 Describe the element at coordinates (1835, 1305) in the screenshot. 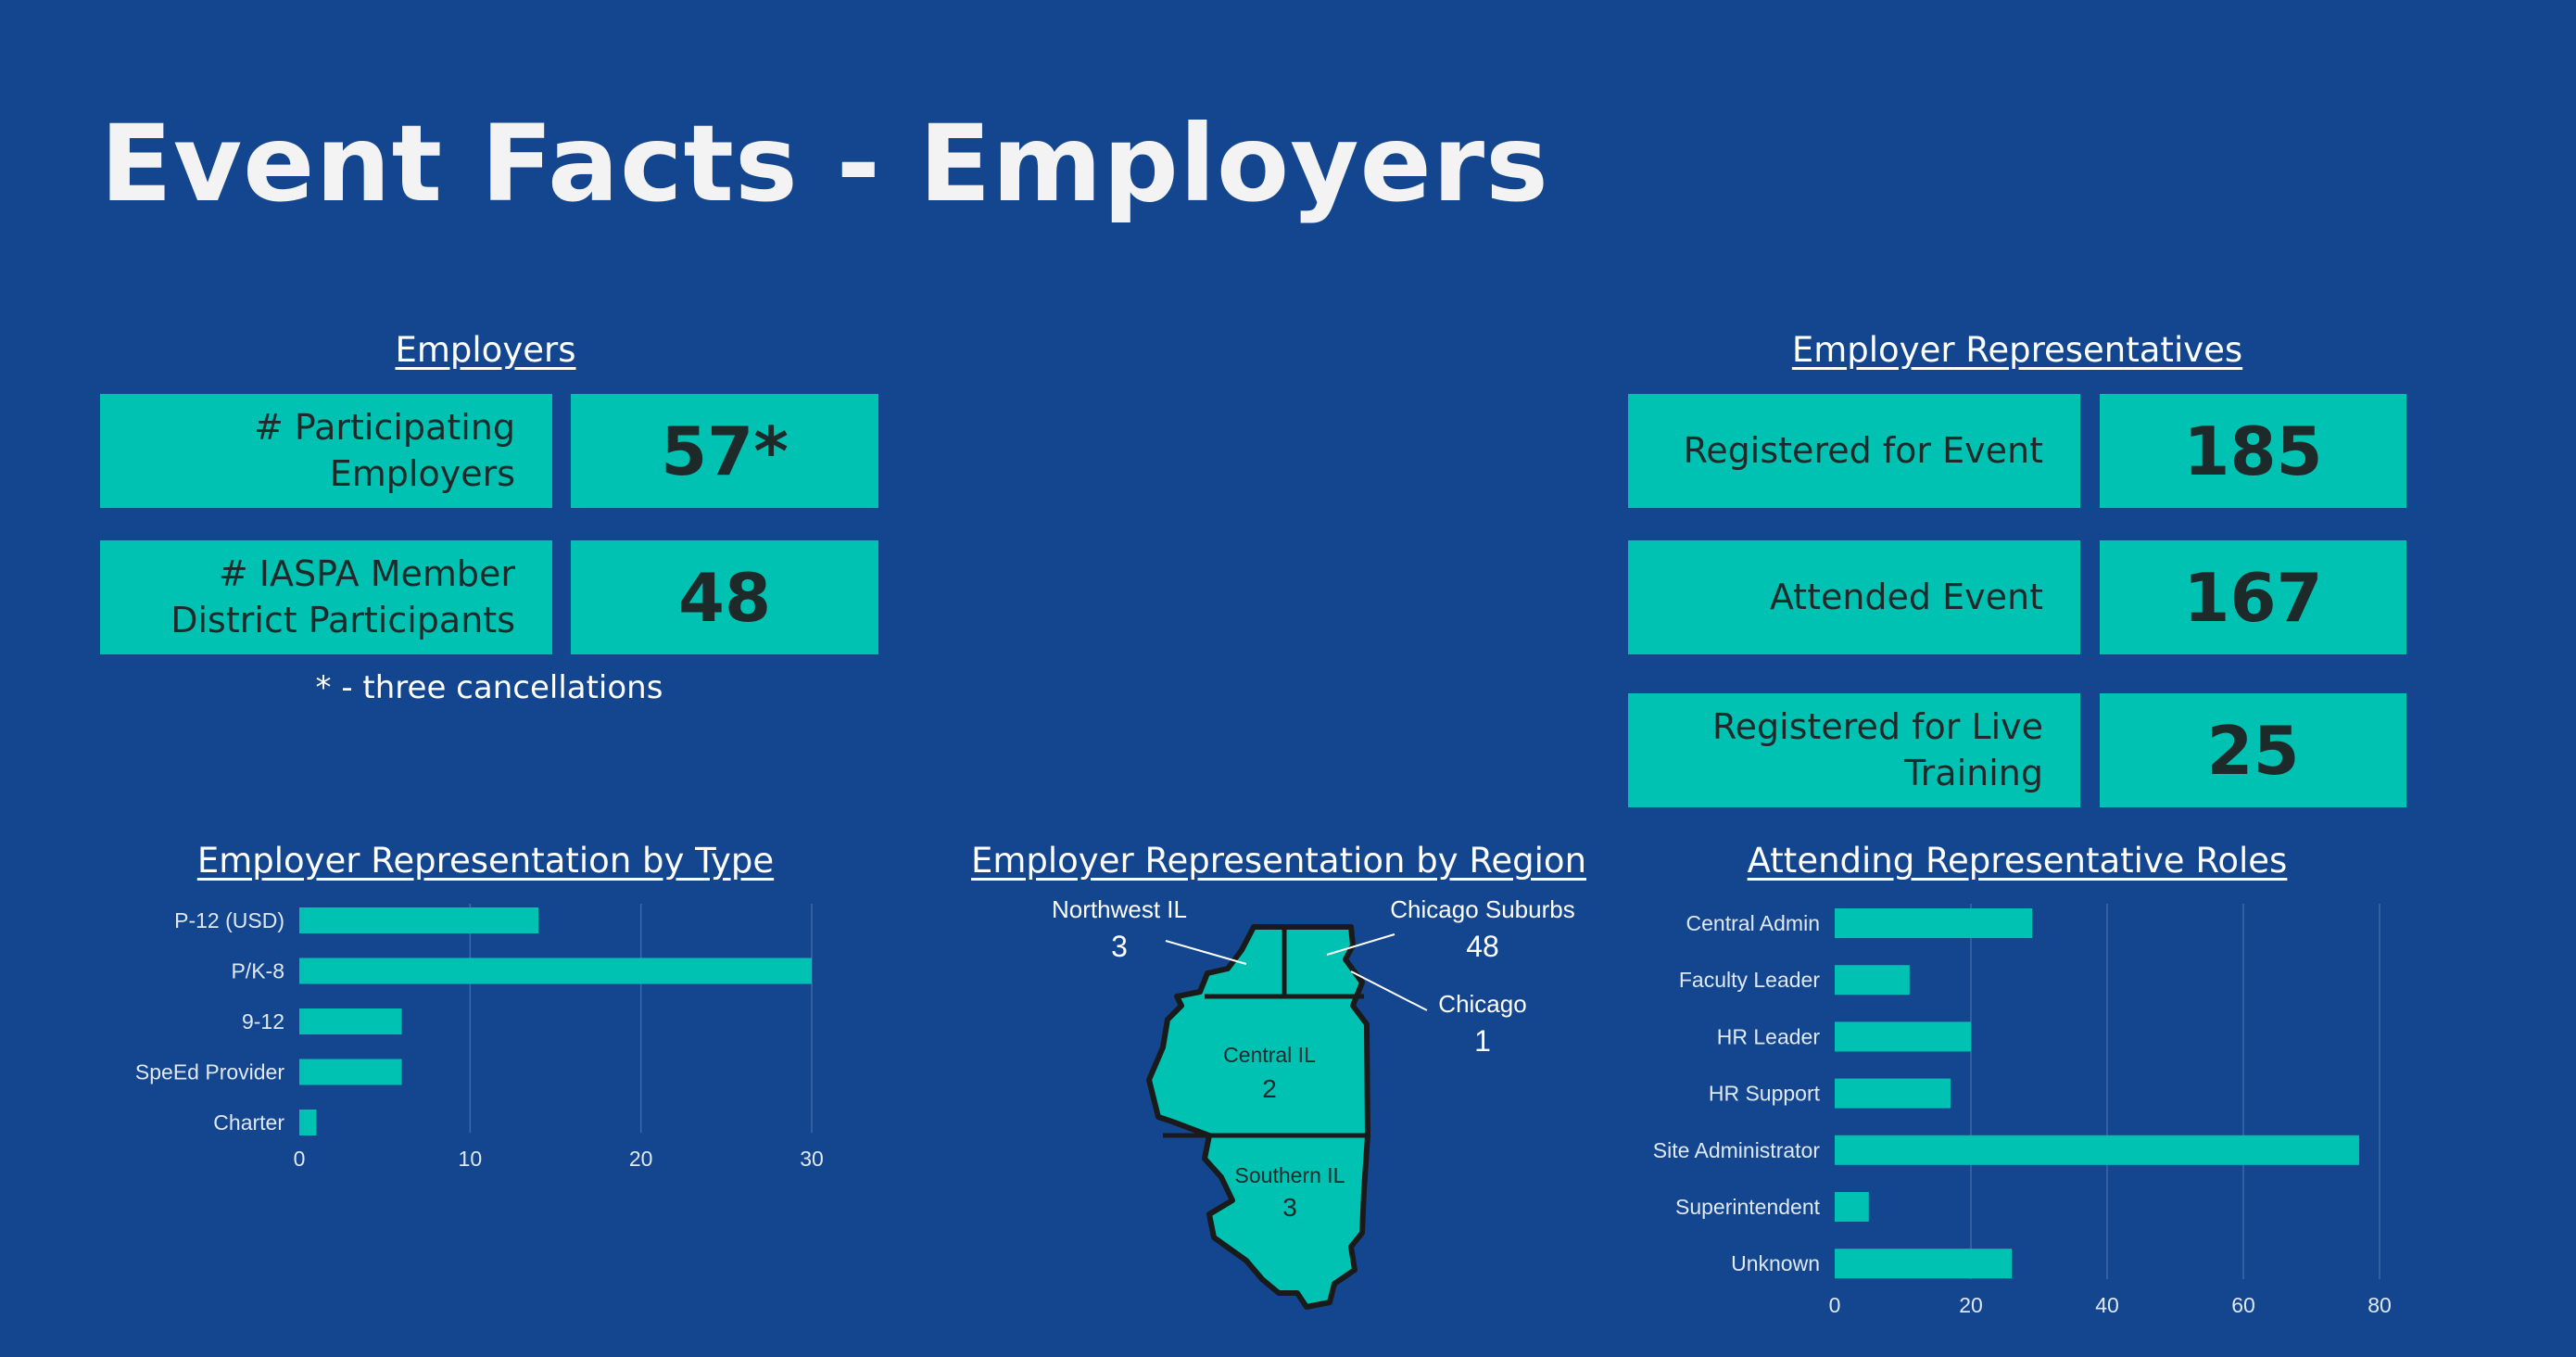

I see `roles-tick-label: 0` at that location.